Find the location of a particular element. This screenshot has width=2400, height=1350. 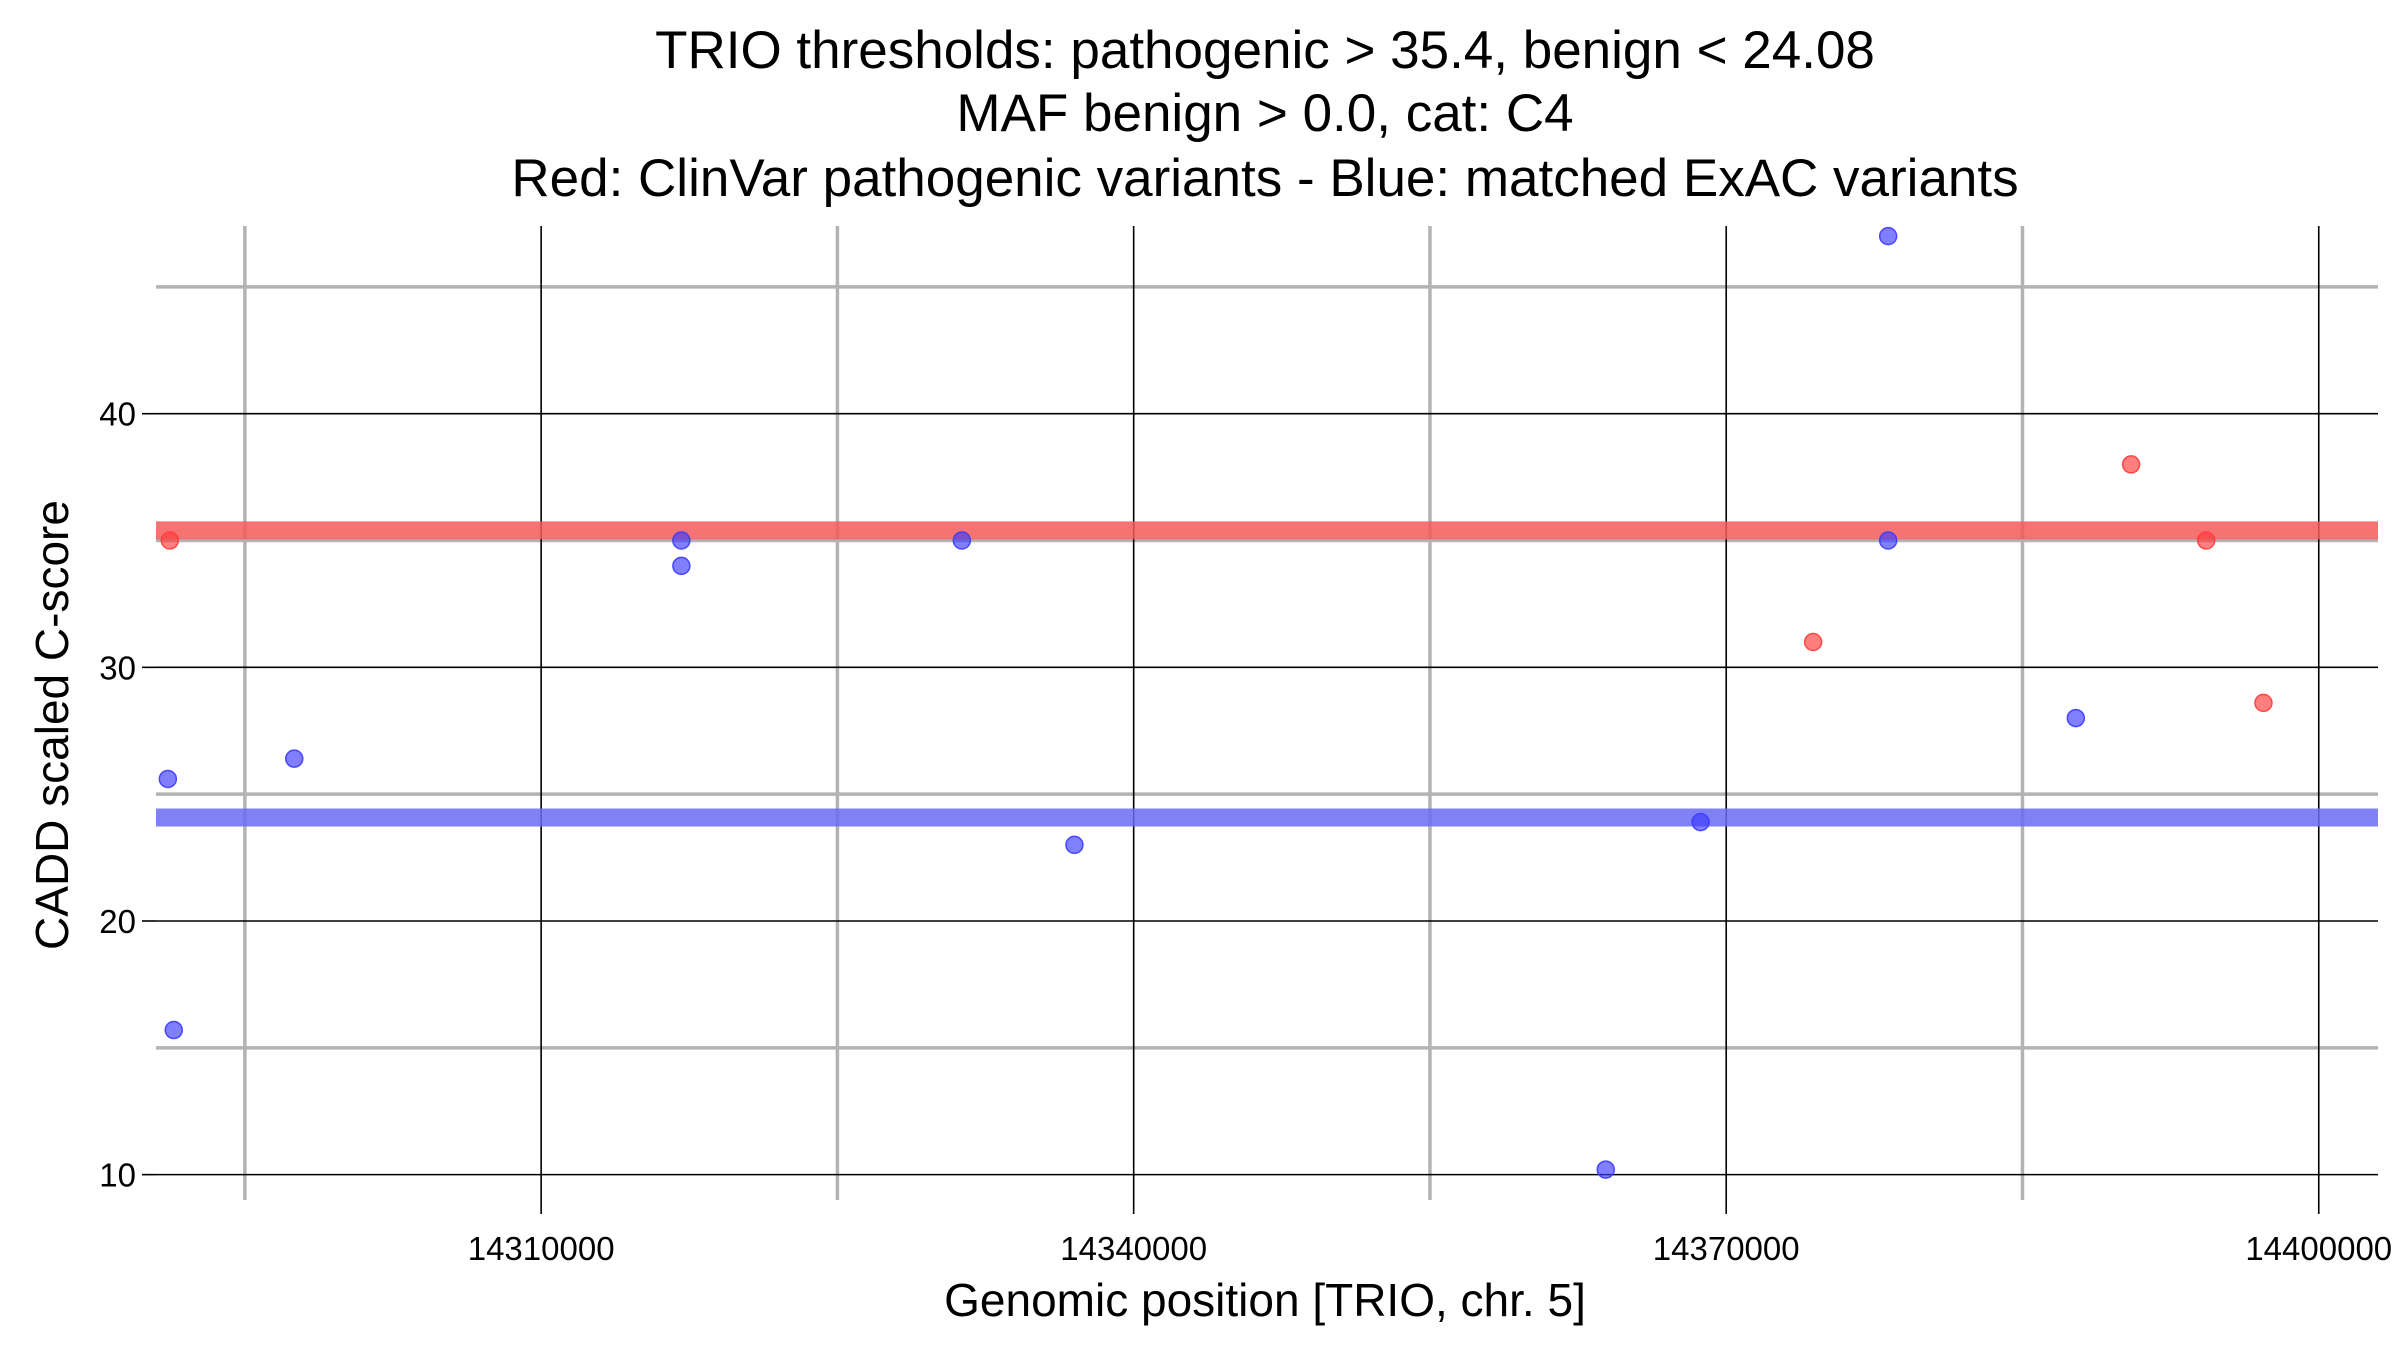

y-tick-label: 40 is located at coordinates (117, 414).